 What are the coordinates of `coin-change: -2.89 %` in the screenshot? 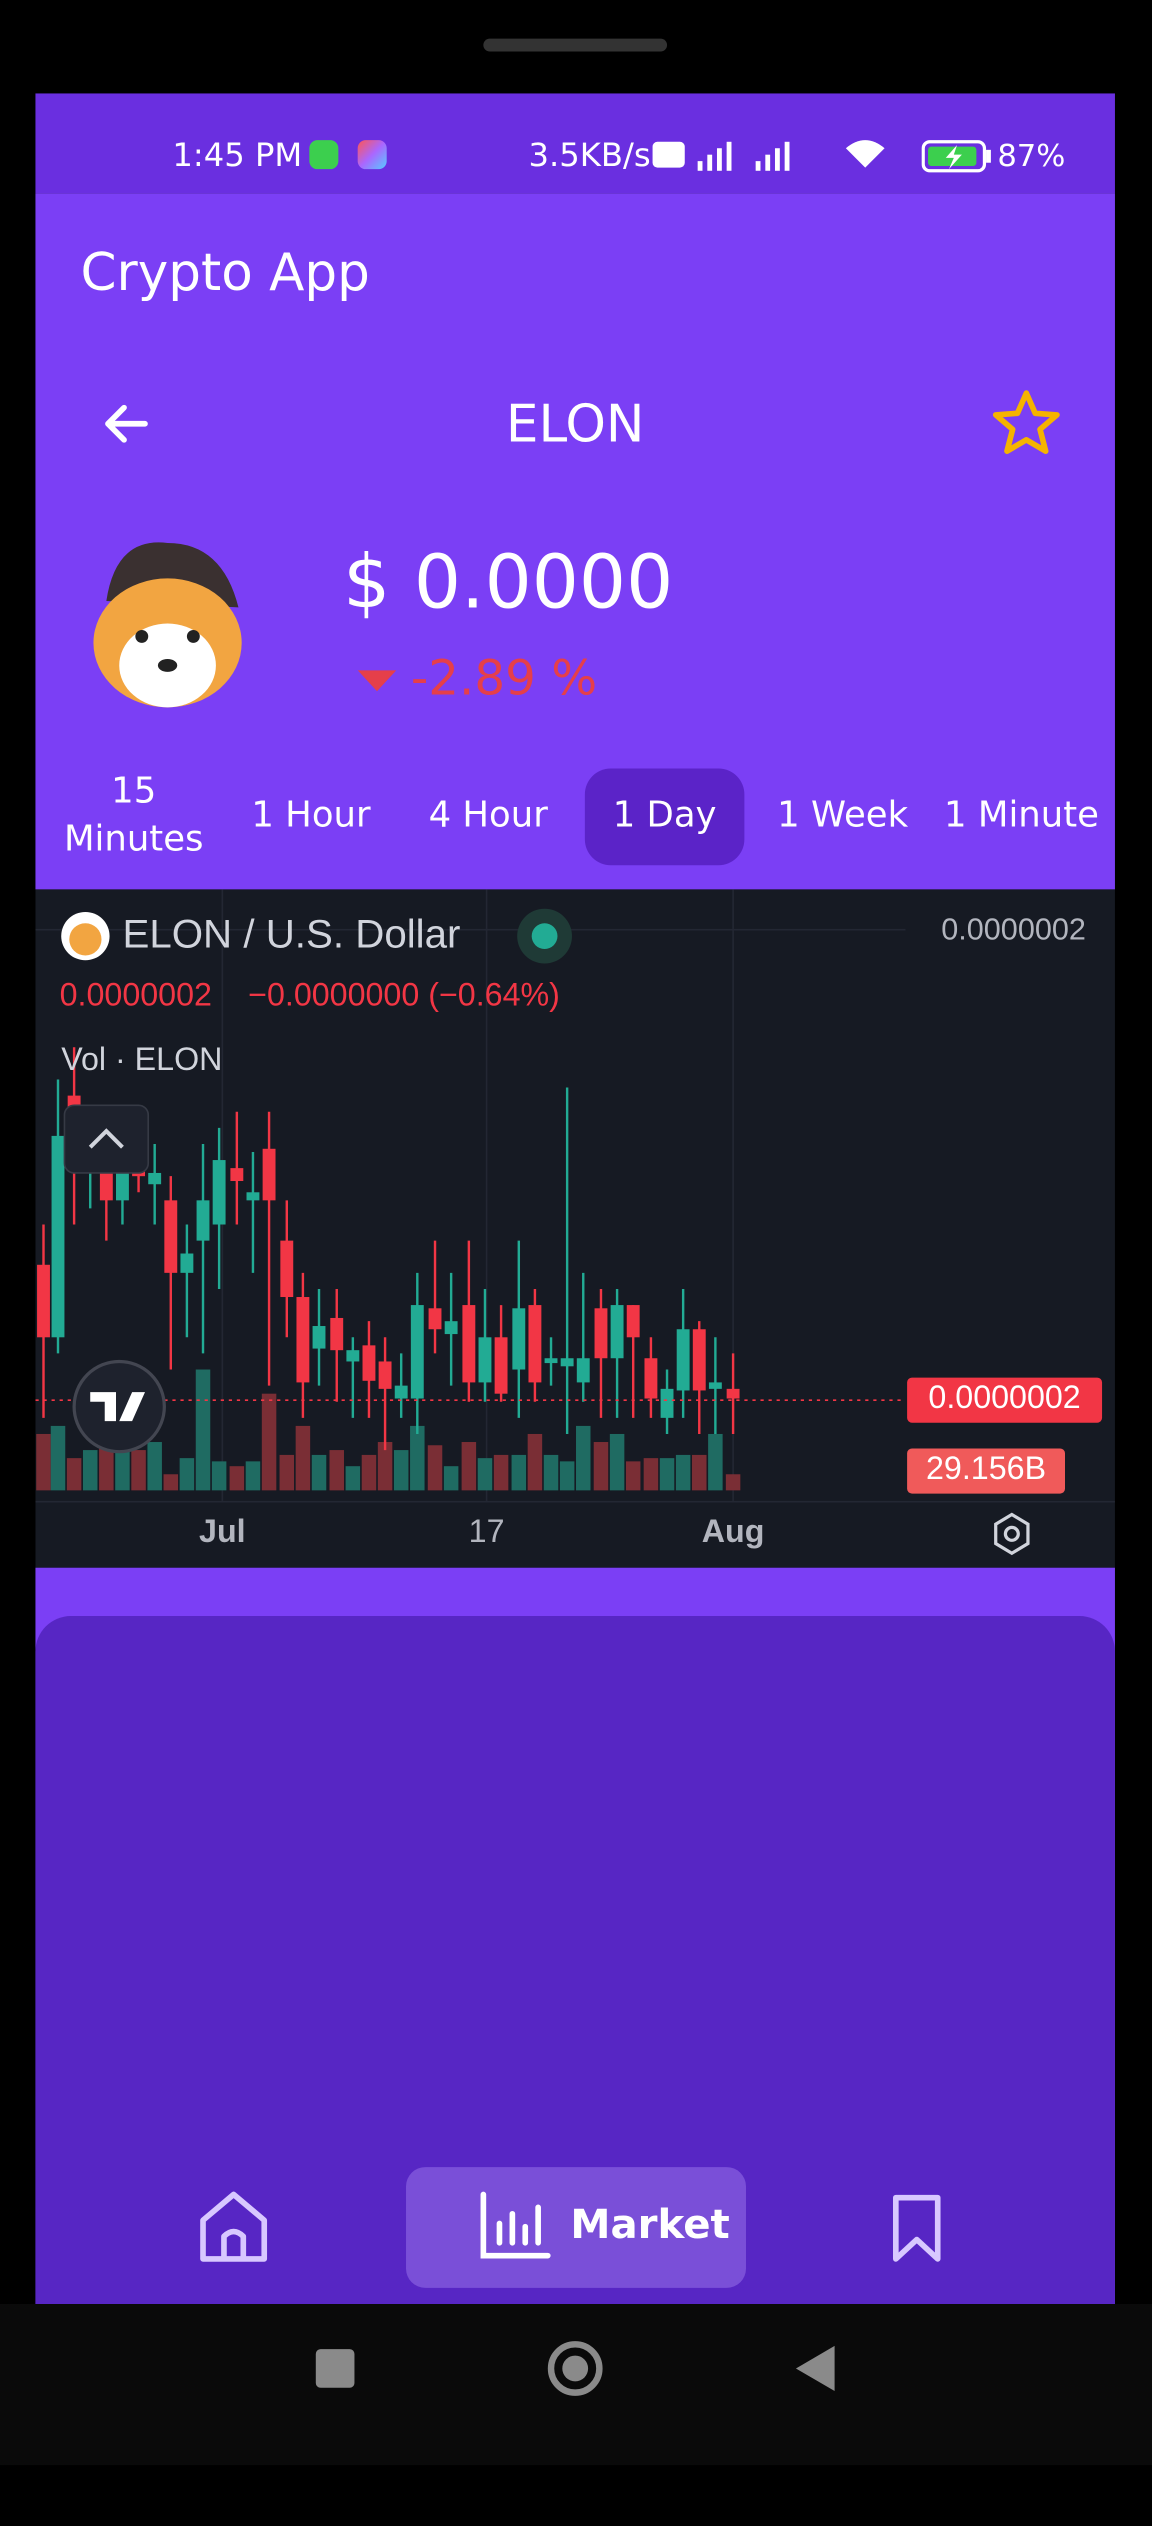 It's located at (504, 679).